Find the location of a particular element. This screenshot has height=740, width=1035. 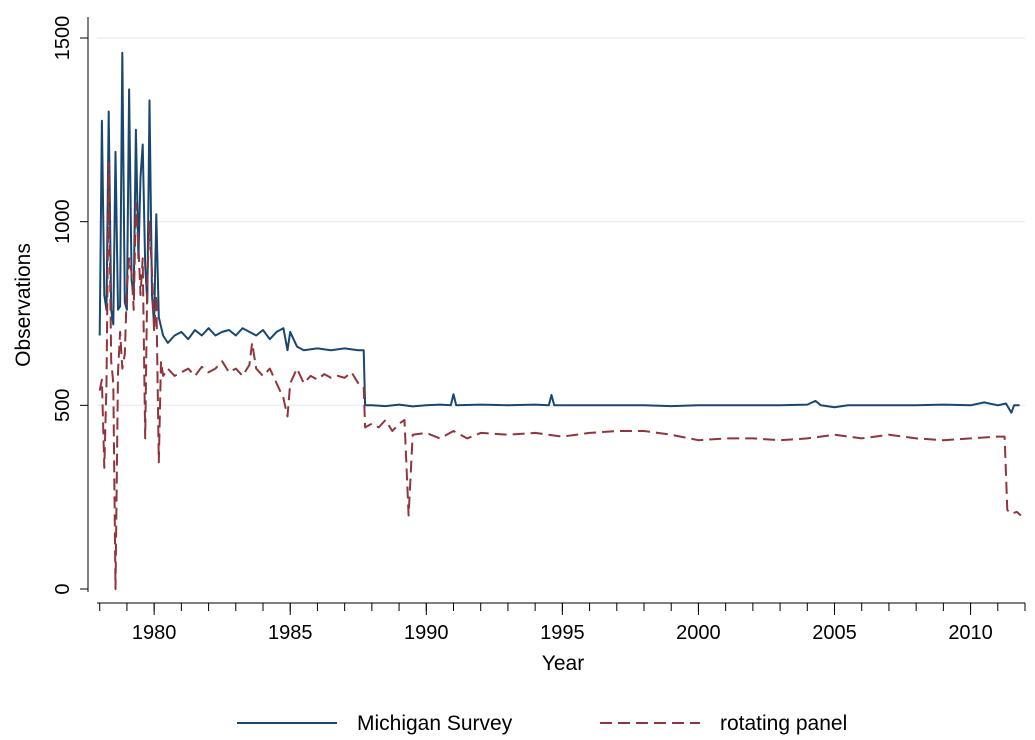

y-ticks: 0 500 1000 1500 is located at coordinates (70, 305).